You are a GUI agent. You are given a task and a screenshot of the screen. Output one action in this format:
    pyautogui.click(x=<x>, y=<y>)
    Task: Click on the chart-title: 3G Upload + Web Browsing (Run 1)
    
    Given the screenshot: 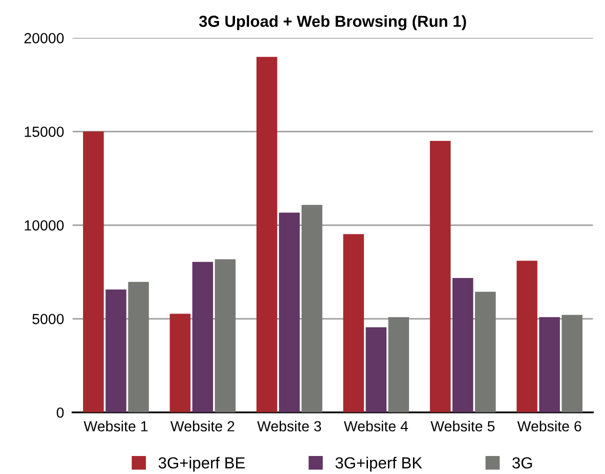 What is the action you would take?
    pyautogui.click(x=332, y=22)
    